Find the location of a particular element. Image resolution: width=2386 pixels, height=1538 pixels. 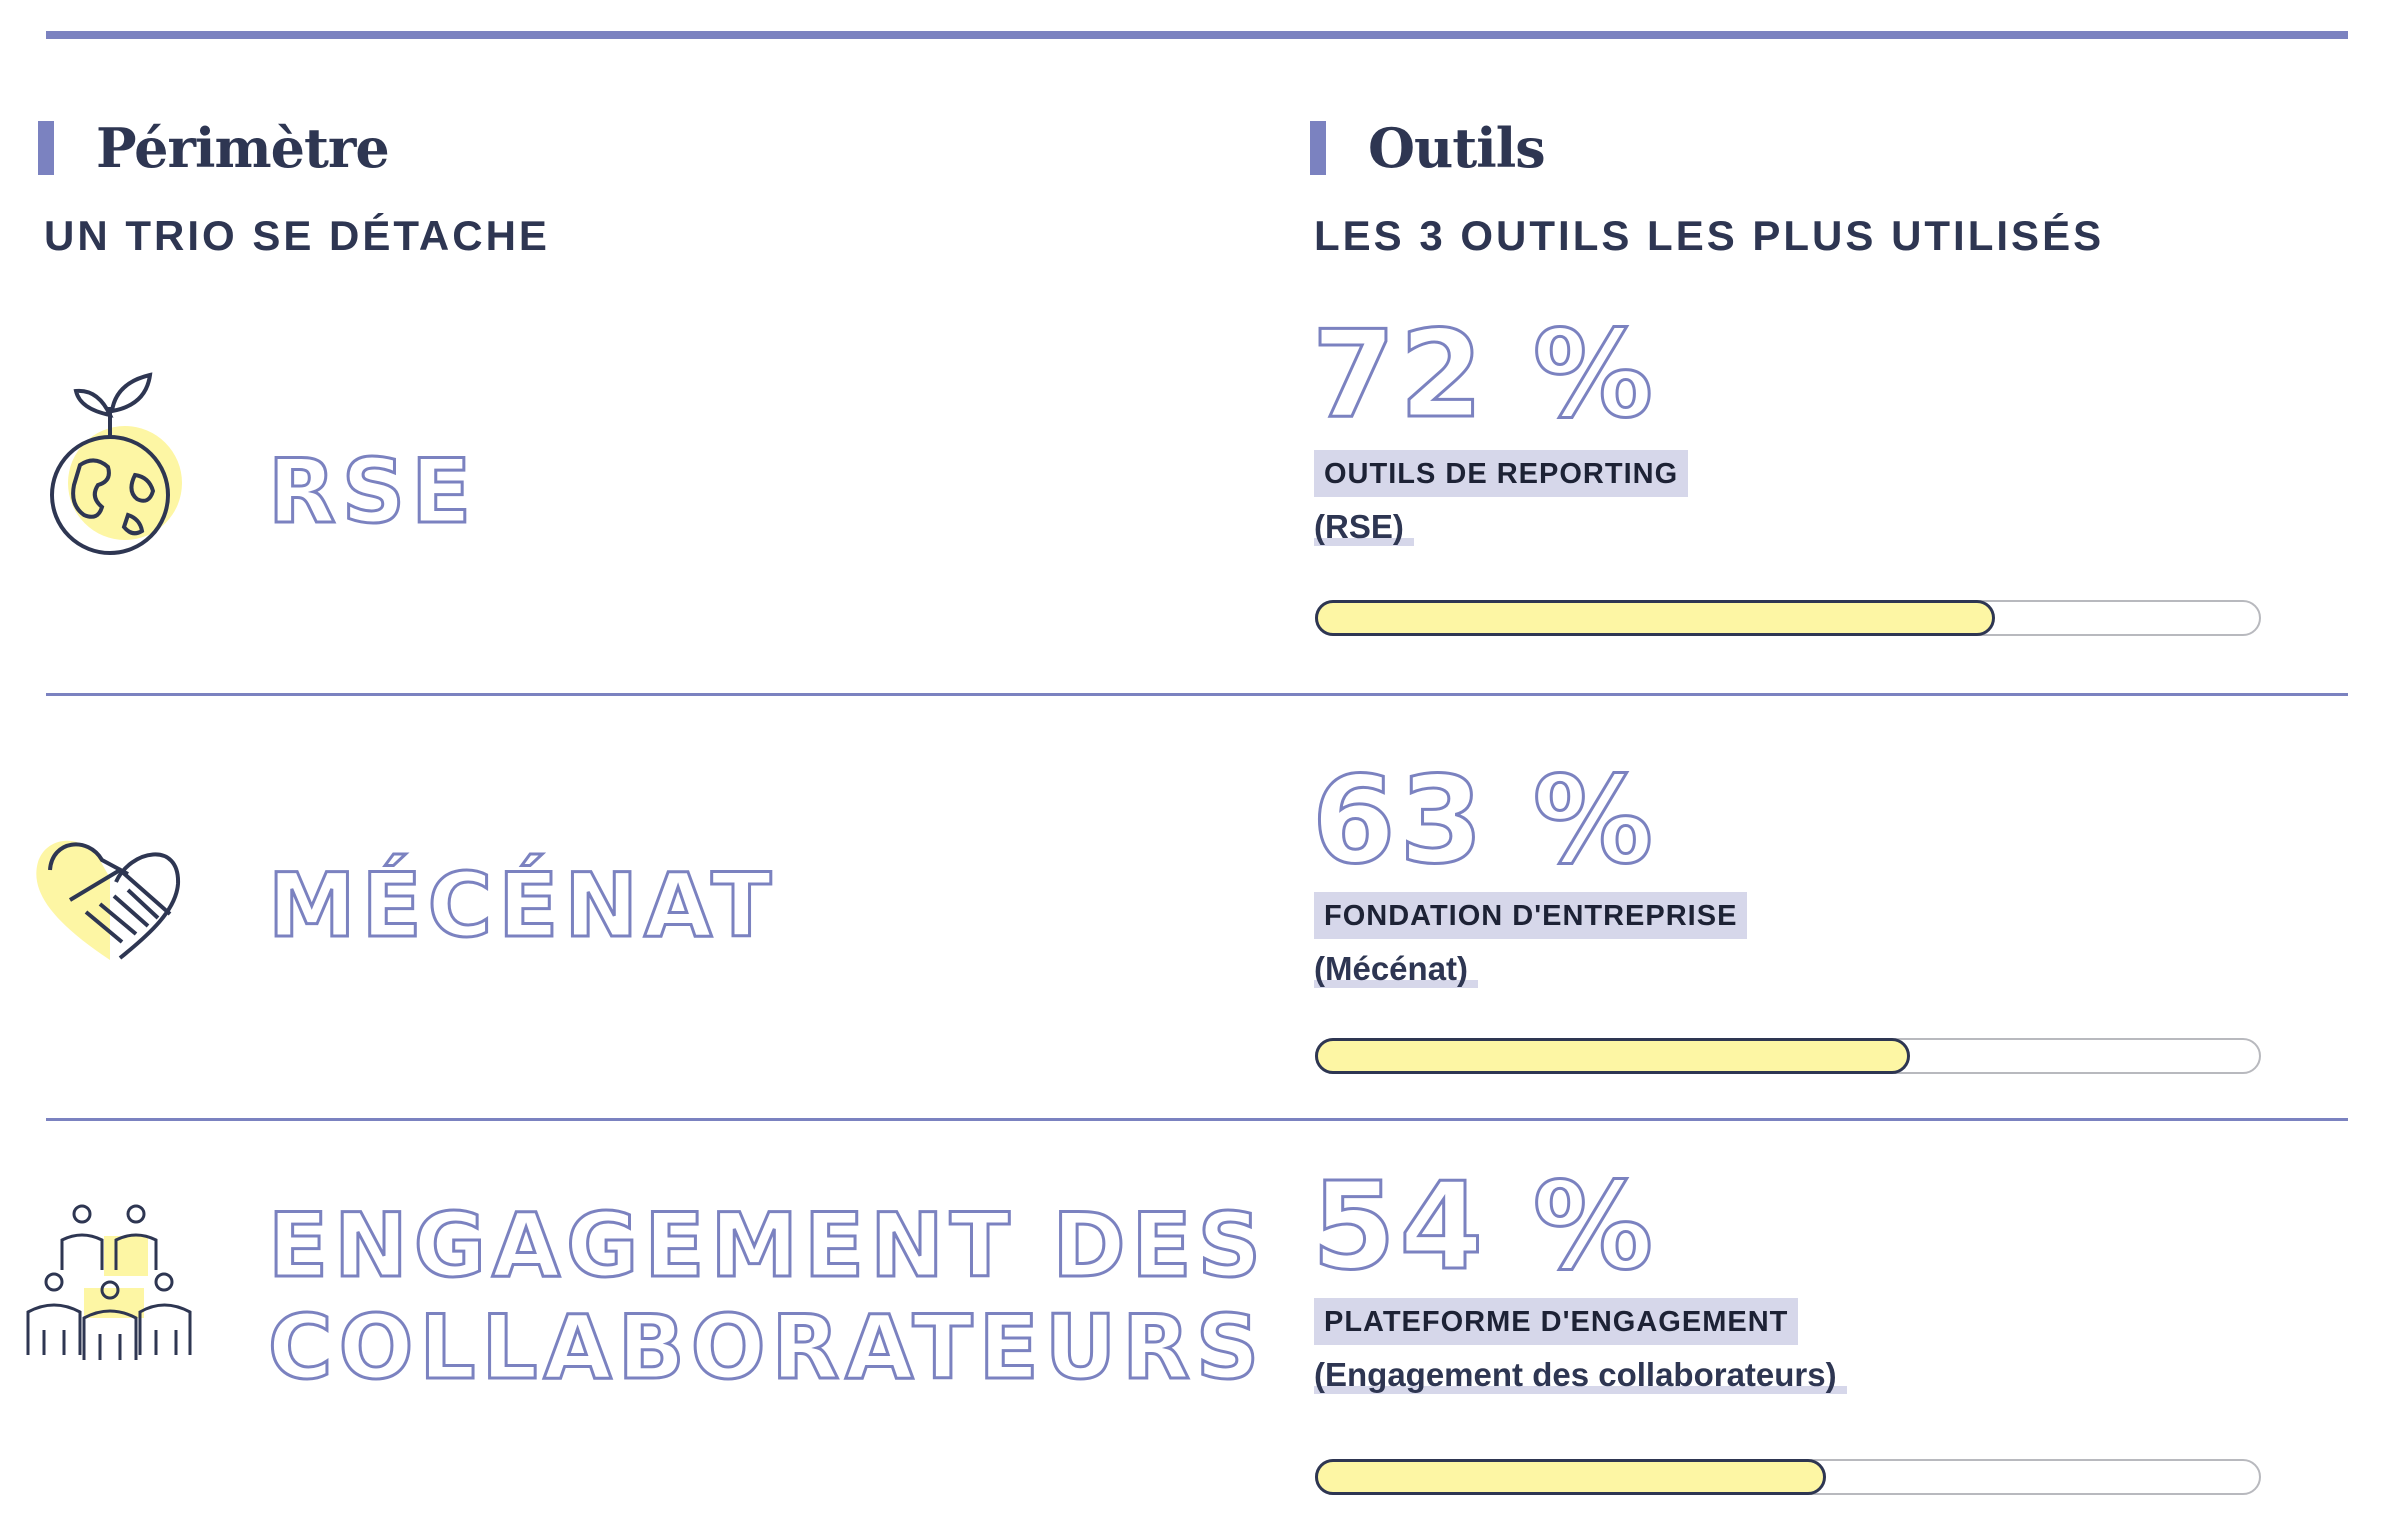

tool-scope: (Mécénat) is located at coordinates (1396, 969).